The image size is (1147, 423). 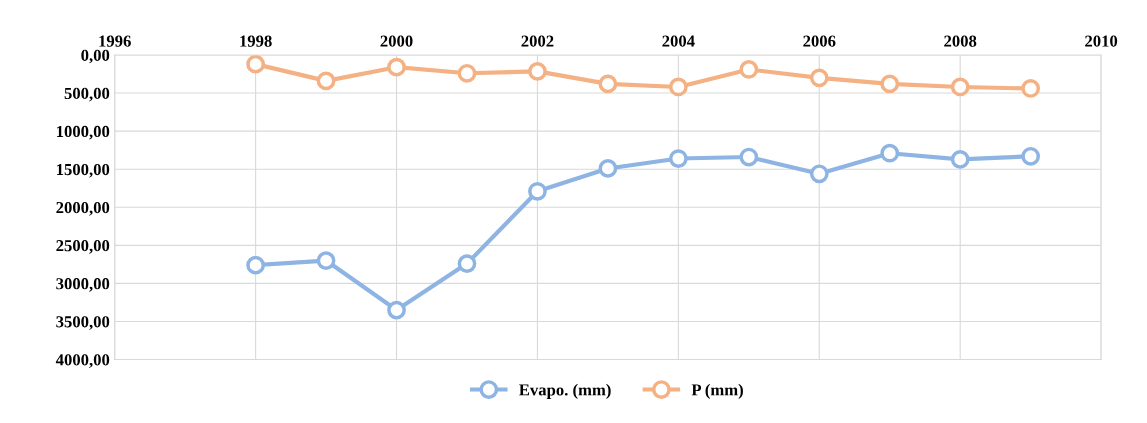 What do you see at coordinates (83, 247) in the screenshot?
I see `y-tick-label: 2500,00` at bounding box center [83, 247].